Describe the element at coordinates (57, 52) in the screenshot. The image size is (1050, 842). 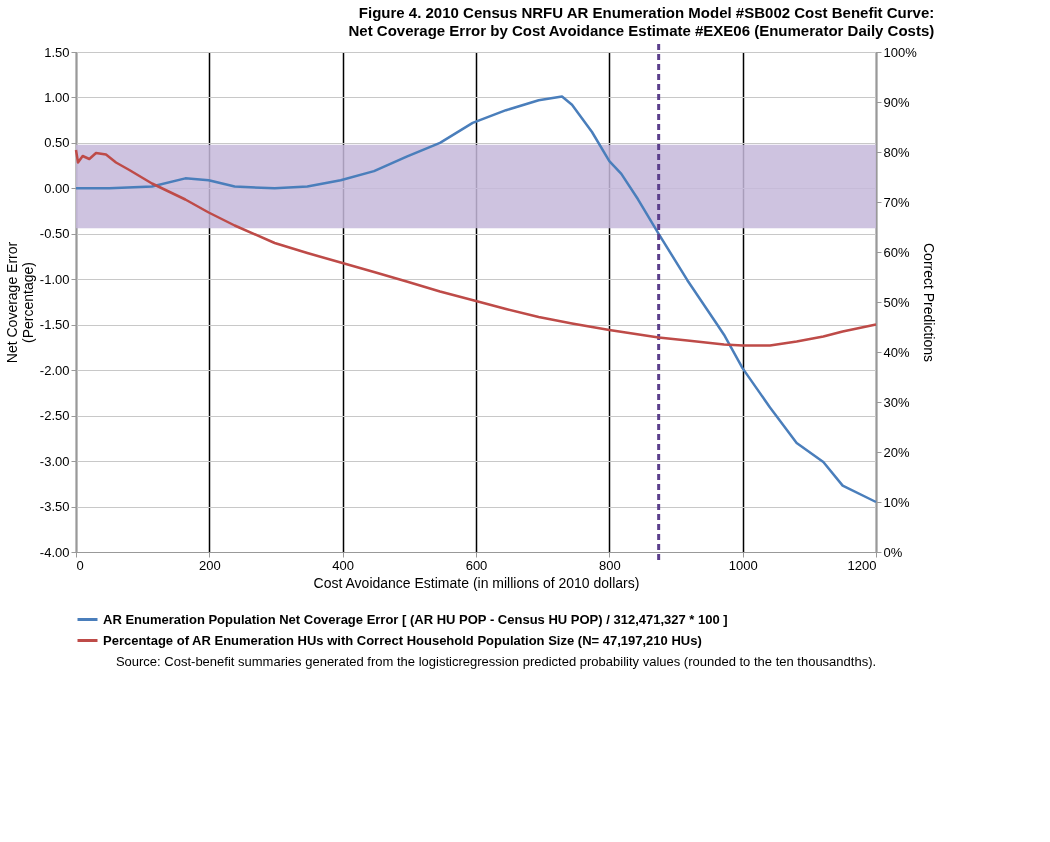
I see `y-tick-label: 1.50` at that location.